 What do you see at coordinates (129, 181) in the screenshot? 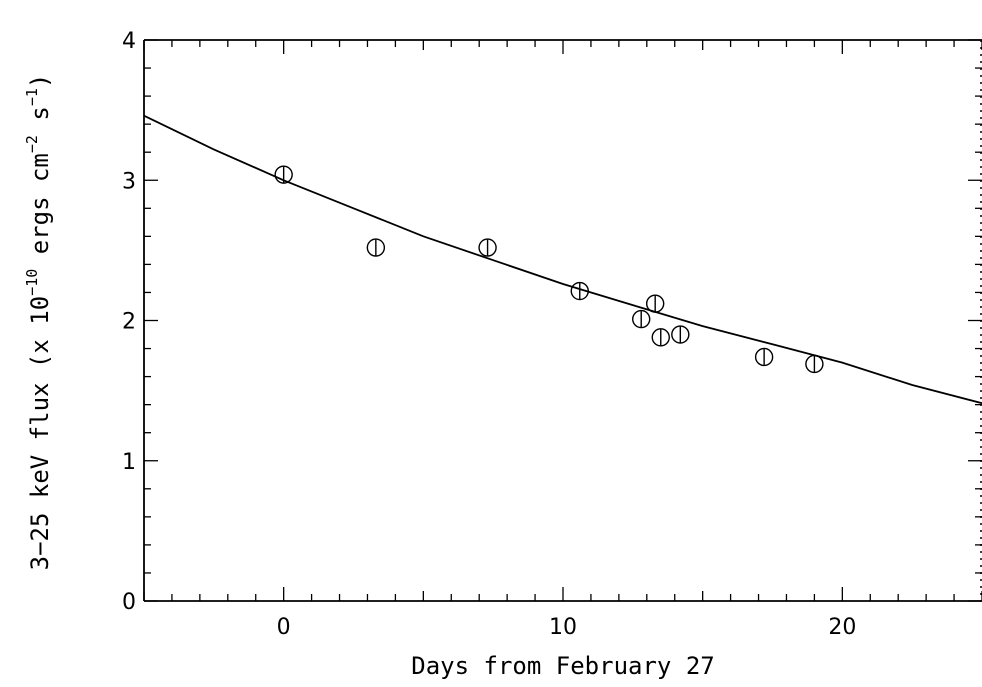
I see `y-tick-label: 3` at bounding box center [129, 181].